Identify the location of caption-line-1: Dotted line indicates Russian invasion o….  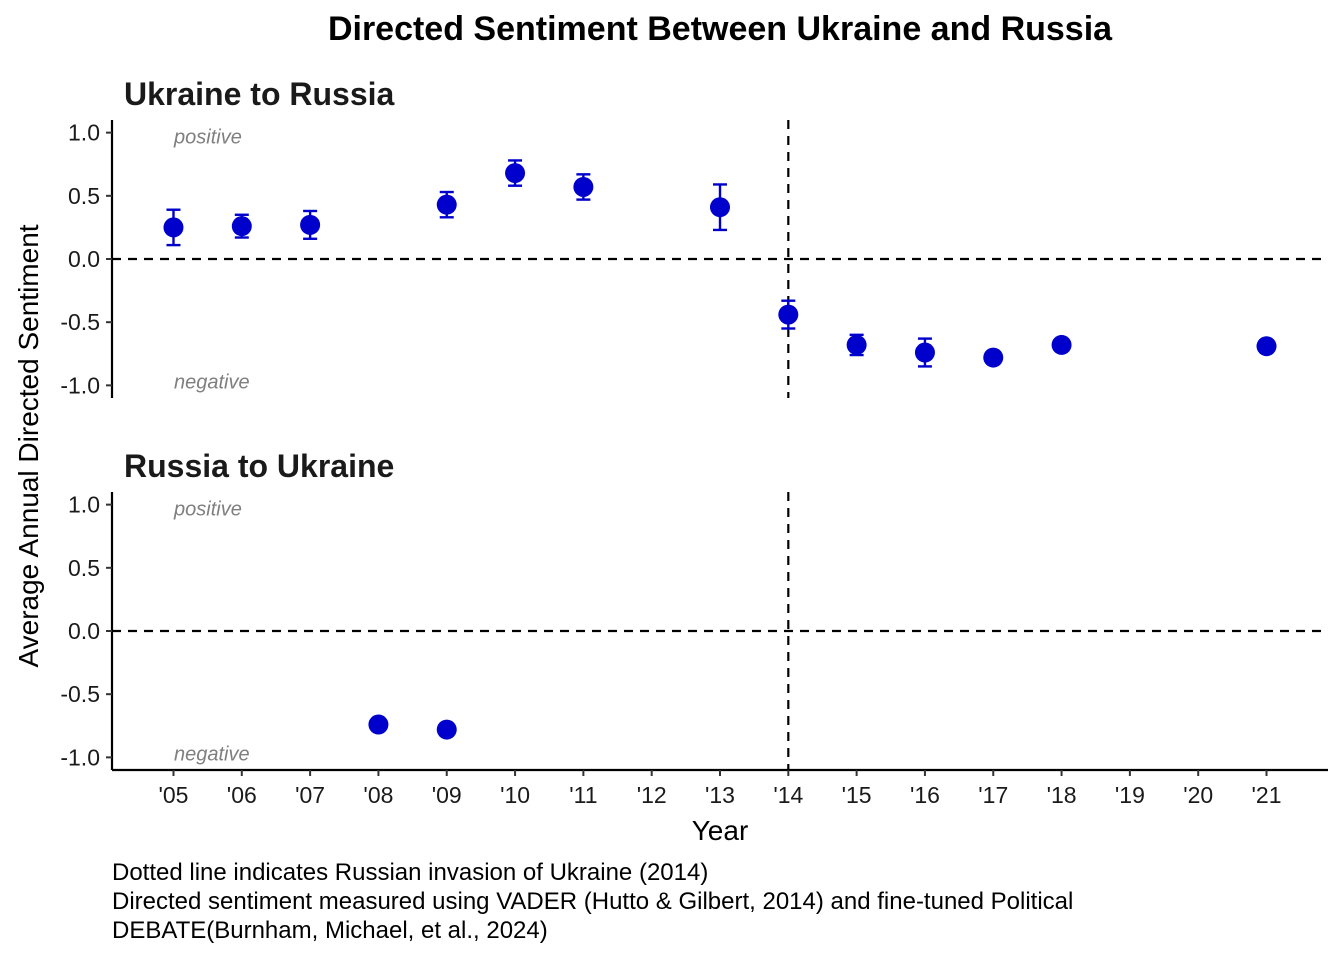
(410, 872).